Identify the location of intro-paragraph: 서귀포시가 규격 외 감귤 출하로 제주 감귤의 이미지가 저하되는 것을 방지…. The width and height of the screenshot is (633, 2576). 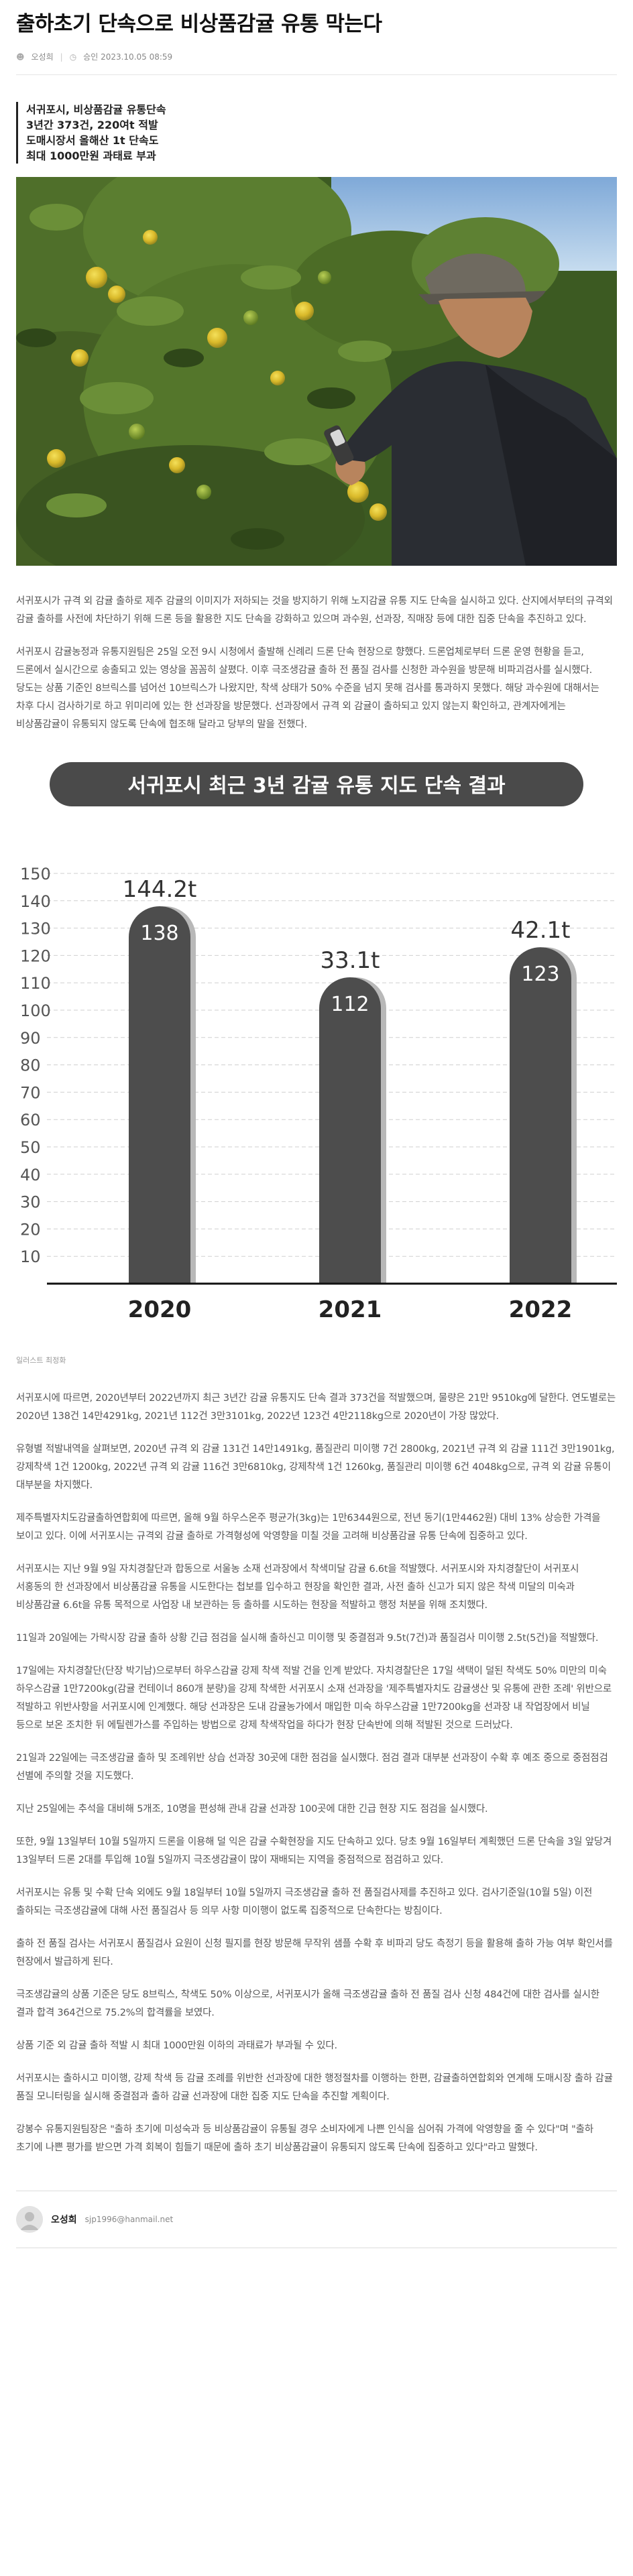
(314, 611).